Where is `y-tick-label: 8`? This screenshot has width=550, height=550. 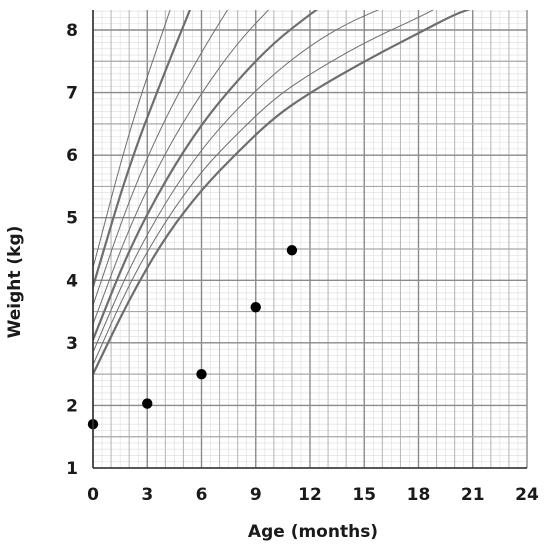
y-tick-label: 8 is located at coordinates (72, 31).